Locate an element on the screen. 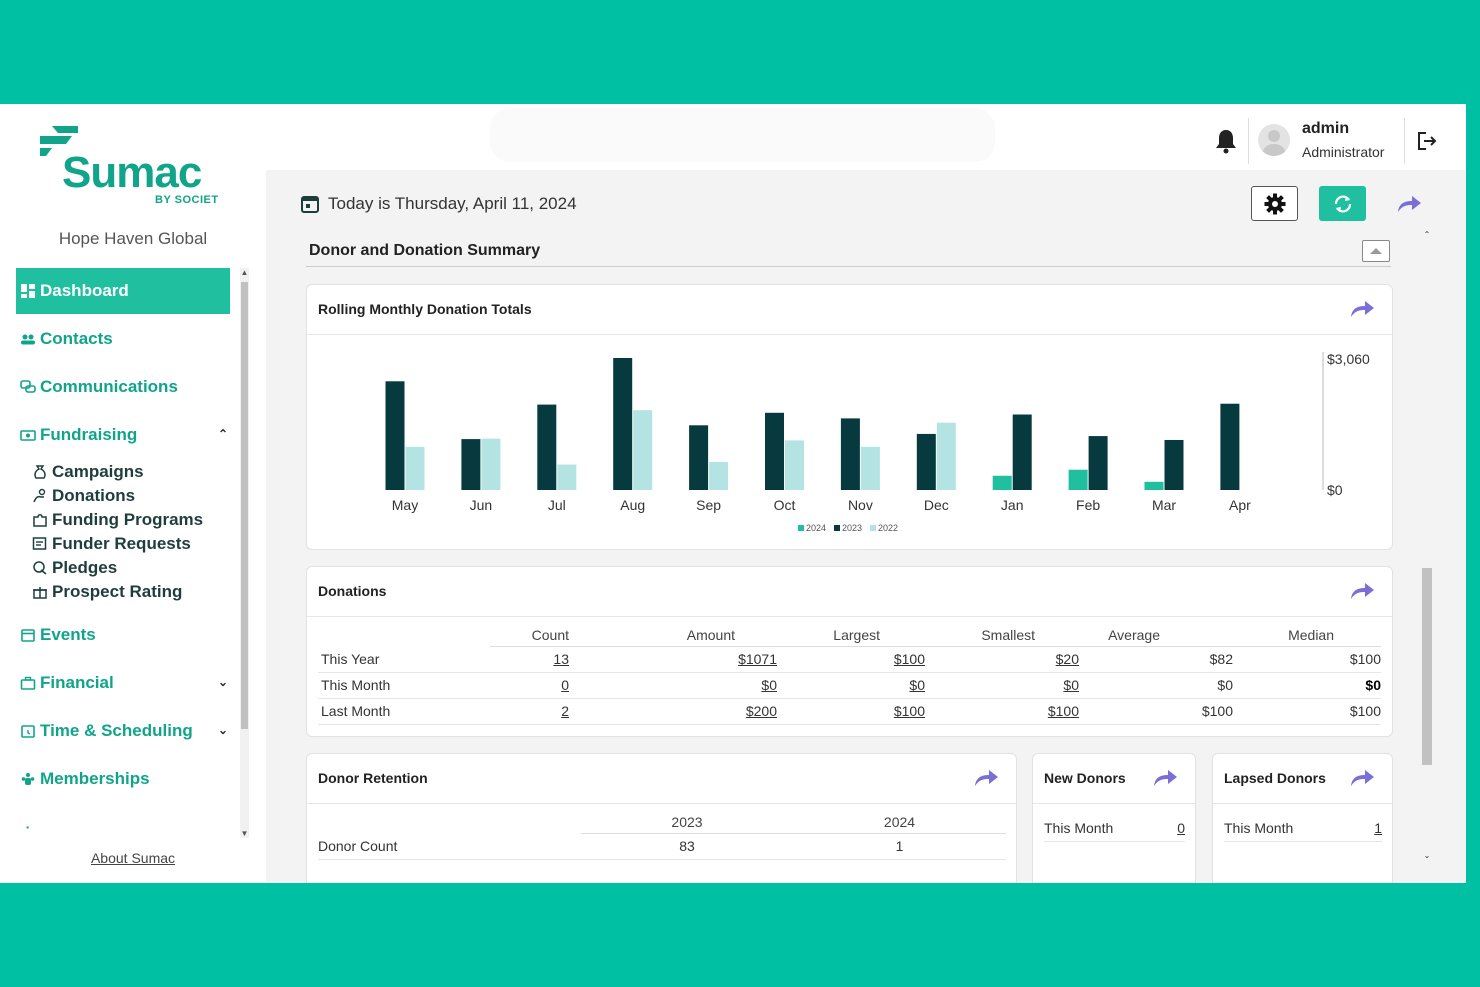 The height and width of the screenshot is (987, 1480). sidebar-item-partial-hidden: · is located at coordinates (123, 820).